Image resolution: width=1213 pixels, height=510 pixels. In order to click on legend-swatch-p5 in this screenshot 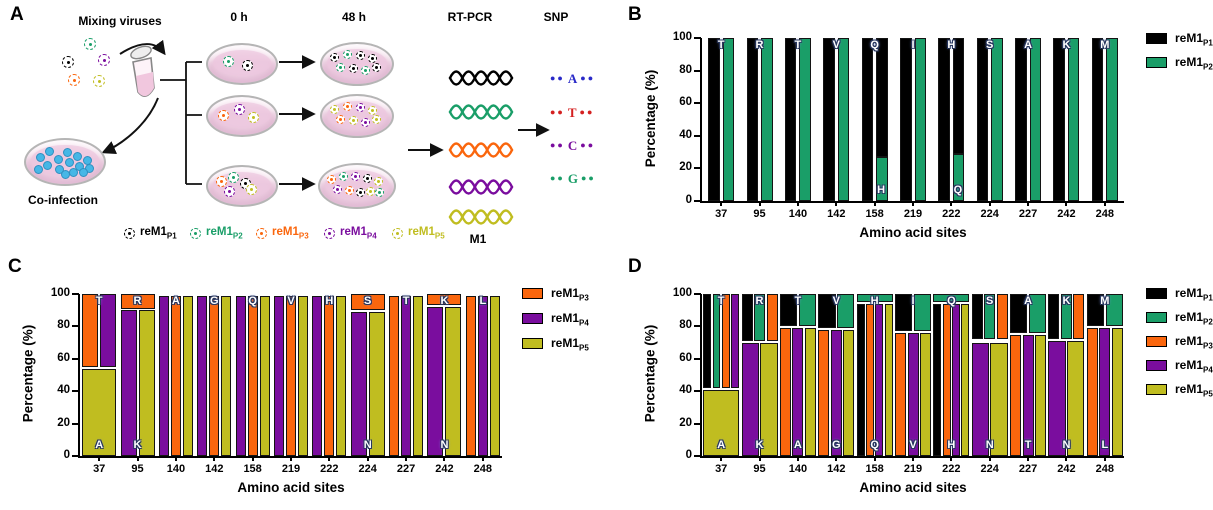, I will do `click(532, 343)`.